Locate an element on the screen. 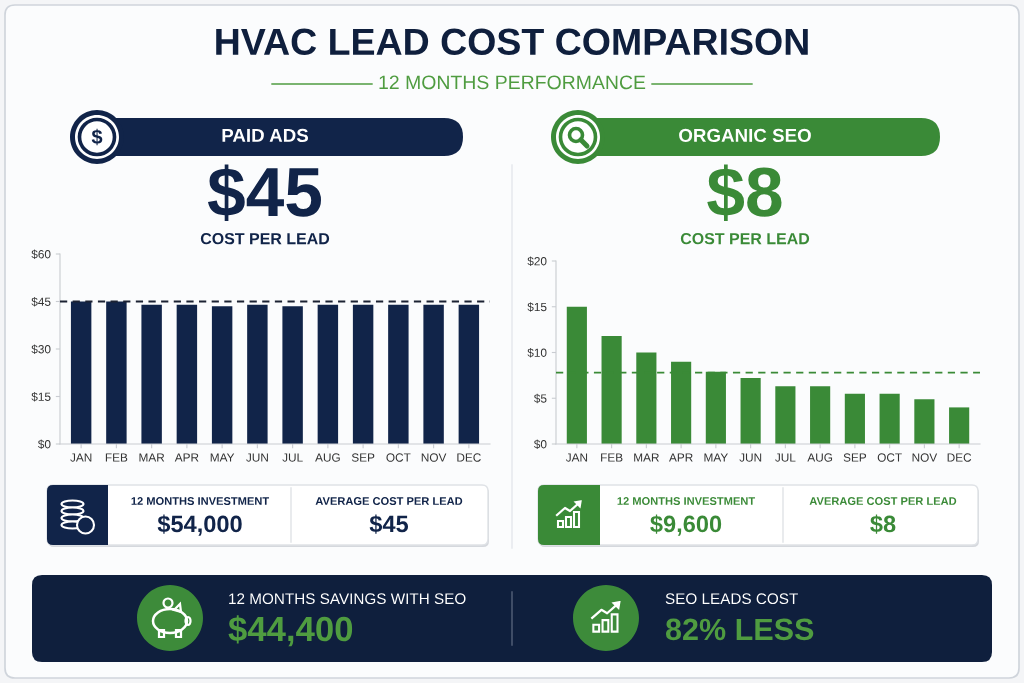  text: 12 MONTHS PERFORMANCE is located at coordinates (512, 82).